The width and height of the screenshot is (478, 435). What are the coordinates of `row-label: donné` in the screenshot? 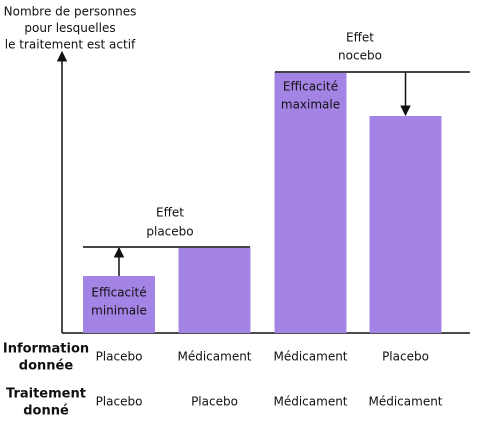 It's located at (46, 411).